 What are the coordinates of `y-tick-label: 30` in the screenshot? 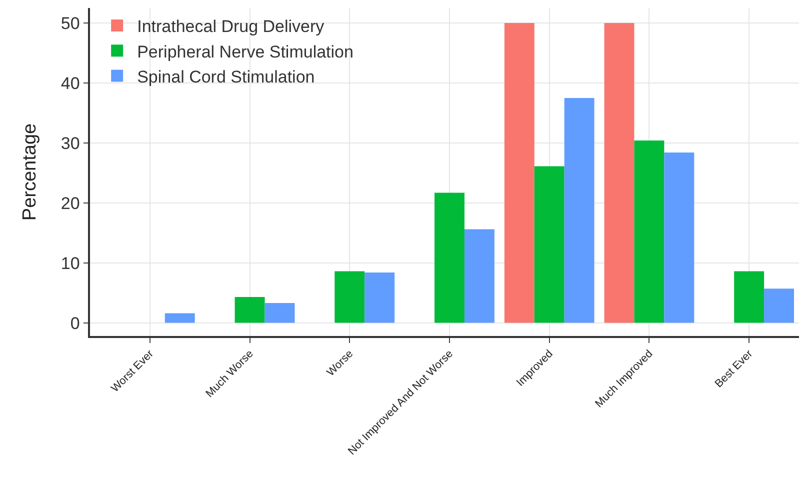 It's located at (70, 143).